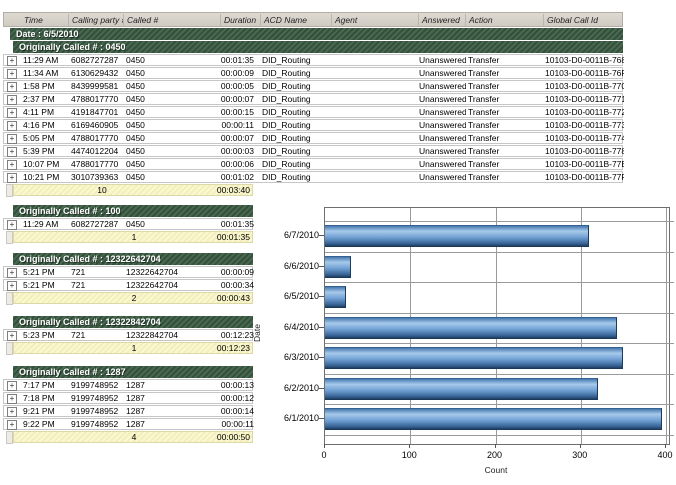  Describe the element at coordinates (584, 177) in the screenshot. I see `cell-global-call-id: 10103-D0-0011B-77F` at that location.